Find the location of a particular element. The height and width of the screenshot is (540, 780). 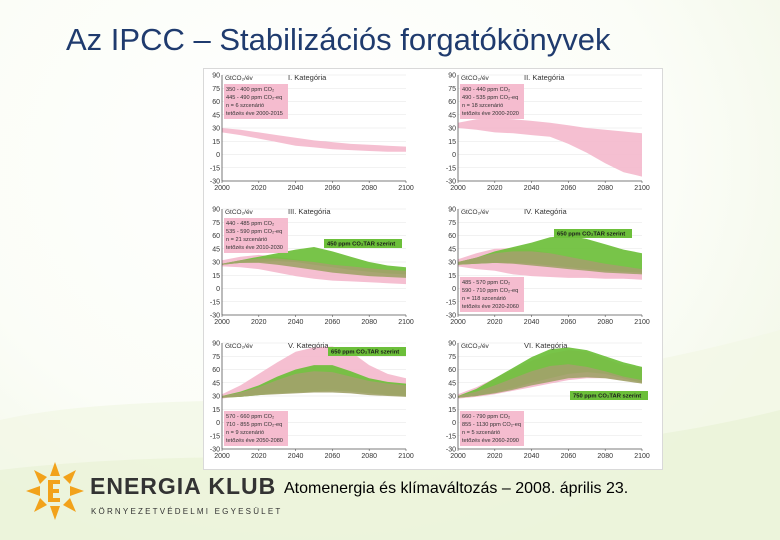

scenario-box-line: tetőzés éve 2000-2020 is located at coordinates (490, 114).